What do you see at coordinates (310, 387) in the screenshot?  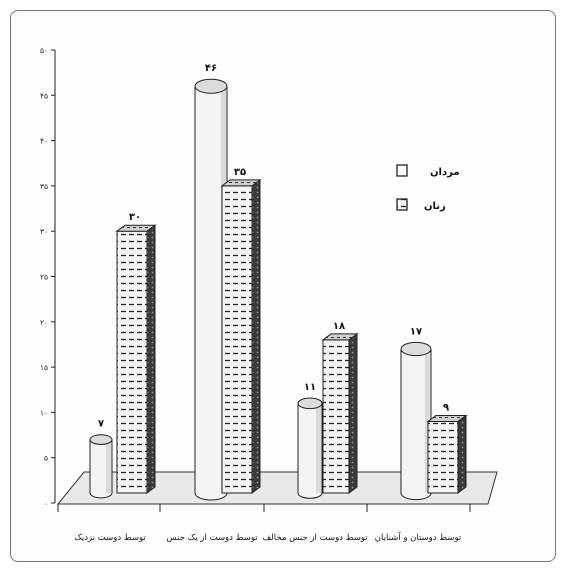 I see `bar-value-label: ۱۱` at bounding box center [310, 387].